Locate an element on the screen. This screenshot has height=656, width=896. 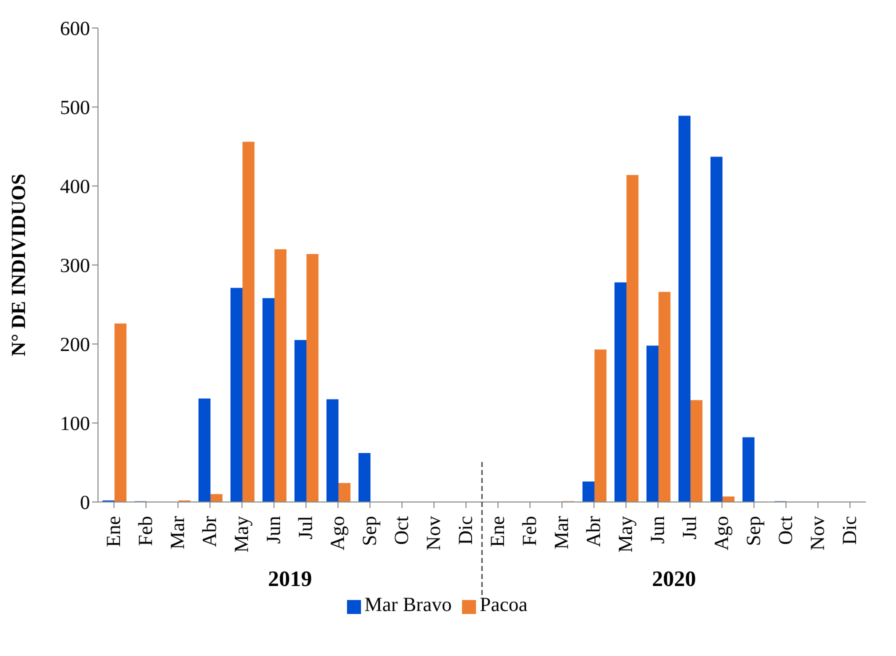
text: 2019 is located at coordinates (290, 579).